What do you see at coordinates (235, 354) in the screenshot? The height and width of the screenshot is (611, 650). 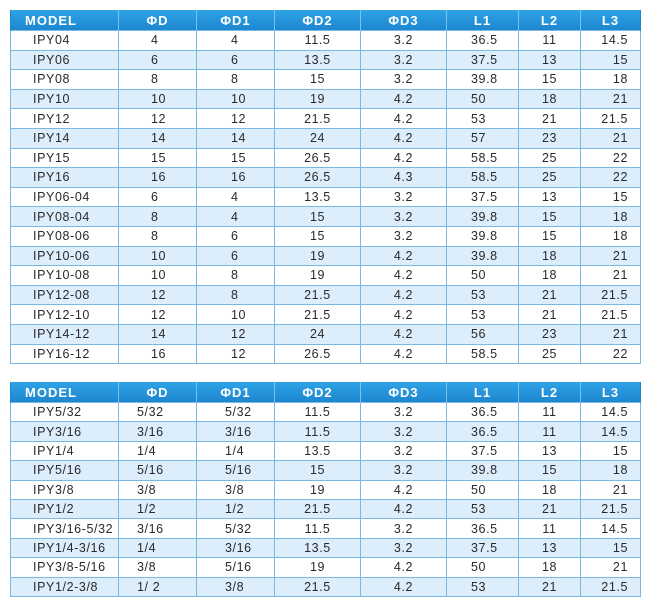 I see `cell-d1: 12` at bounding box center [235, 354].